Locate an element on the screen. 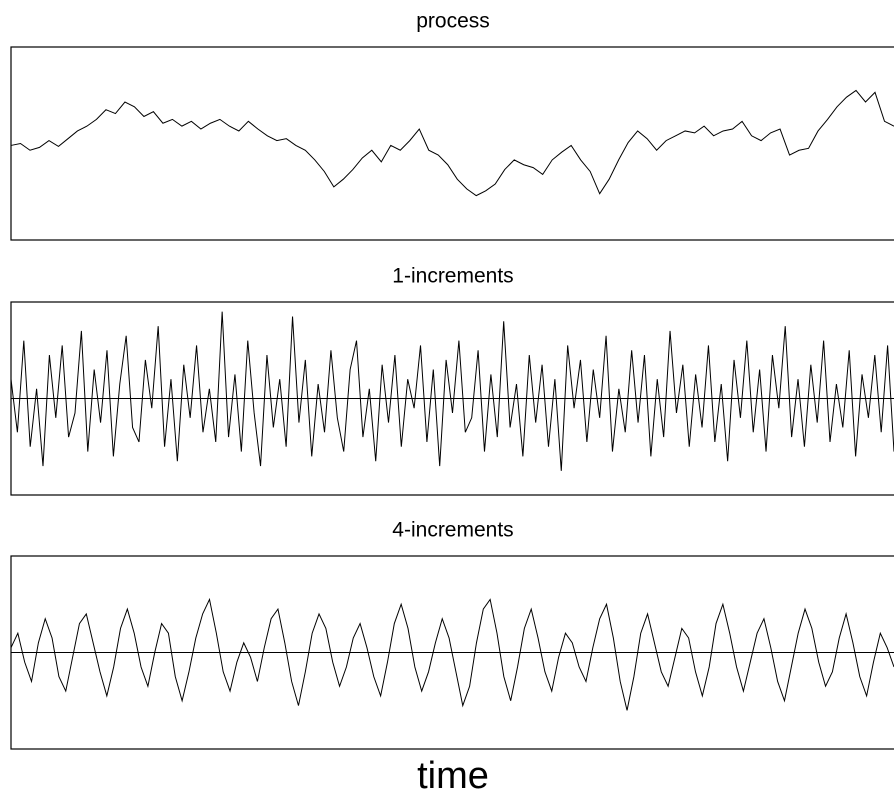  panel-title: 4-increments is located at coordinates (452, 530).